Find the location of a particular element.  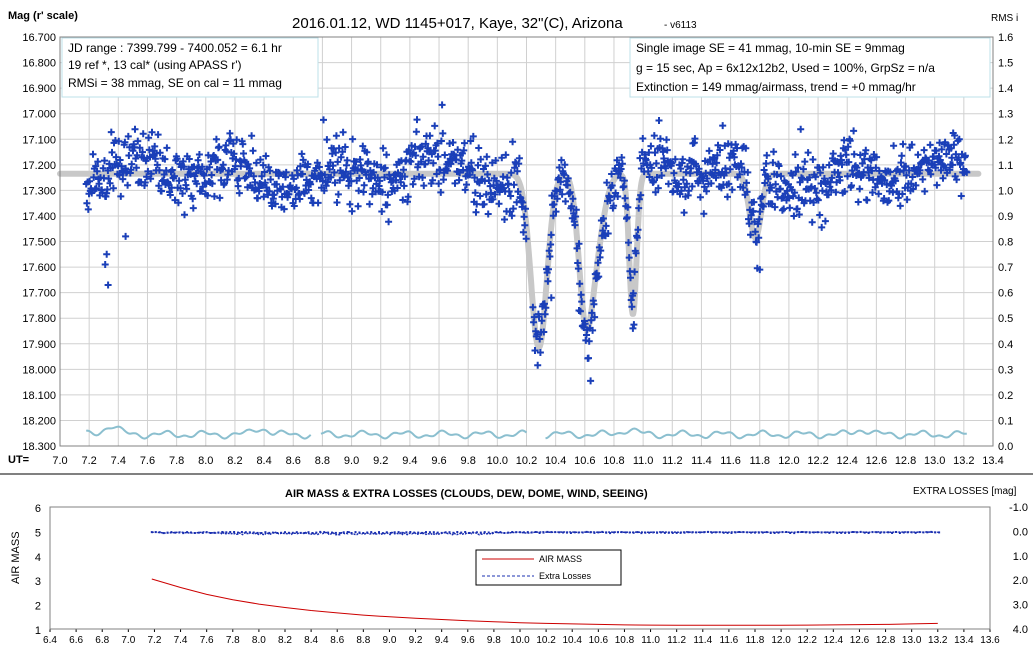

bottom-x-tick-label: 13.0 is located at coordinates (912, 640).